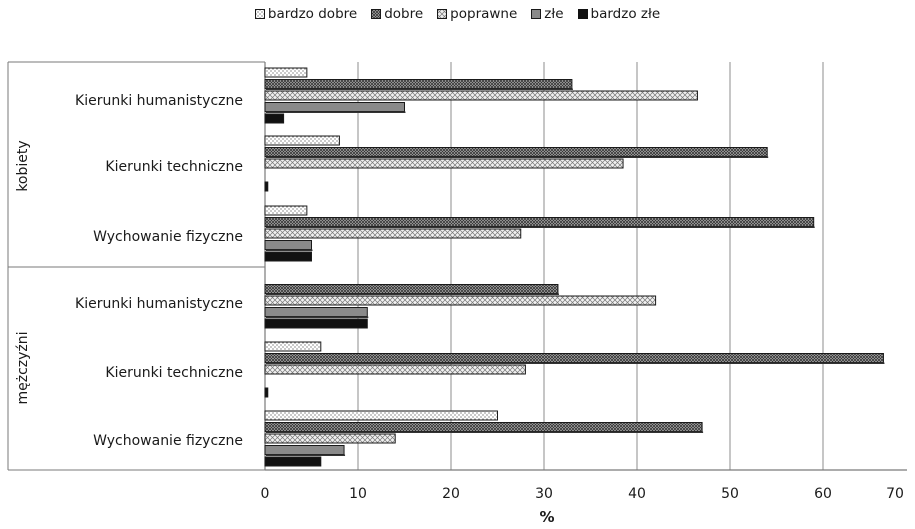  Describe the element at coordinates (544, 494) in the screenshot. I see `x-tick-label: 30` at that location.